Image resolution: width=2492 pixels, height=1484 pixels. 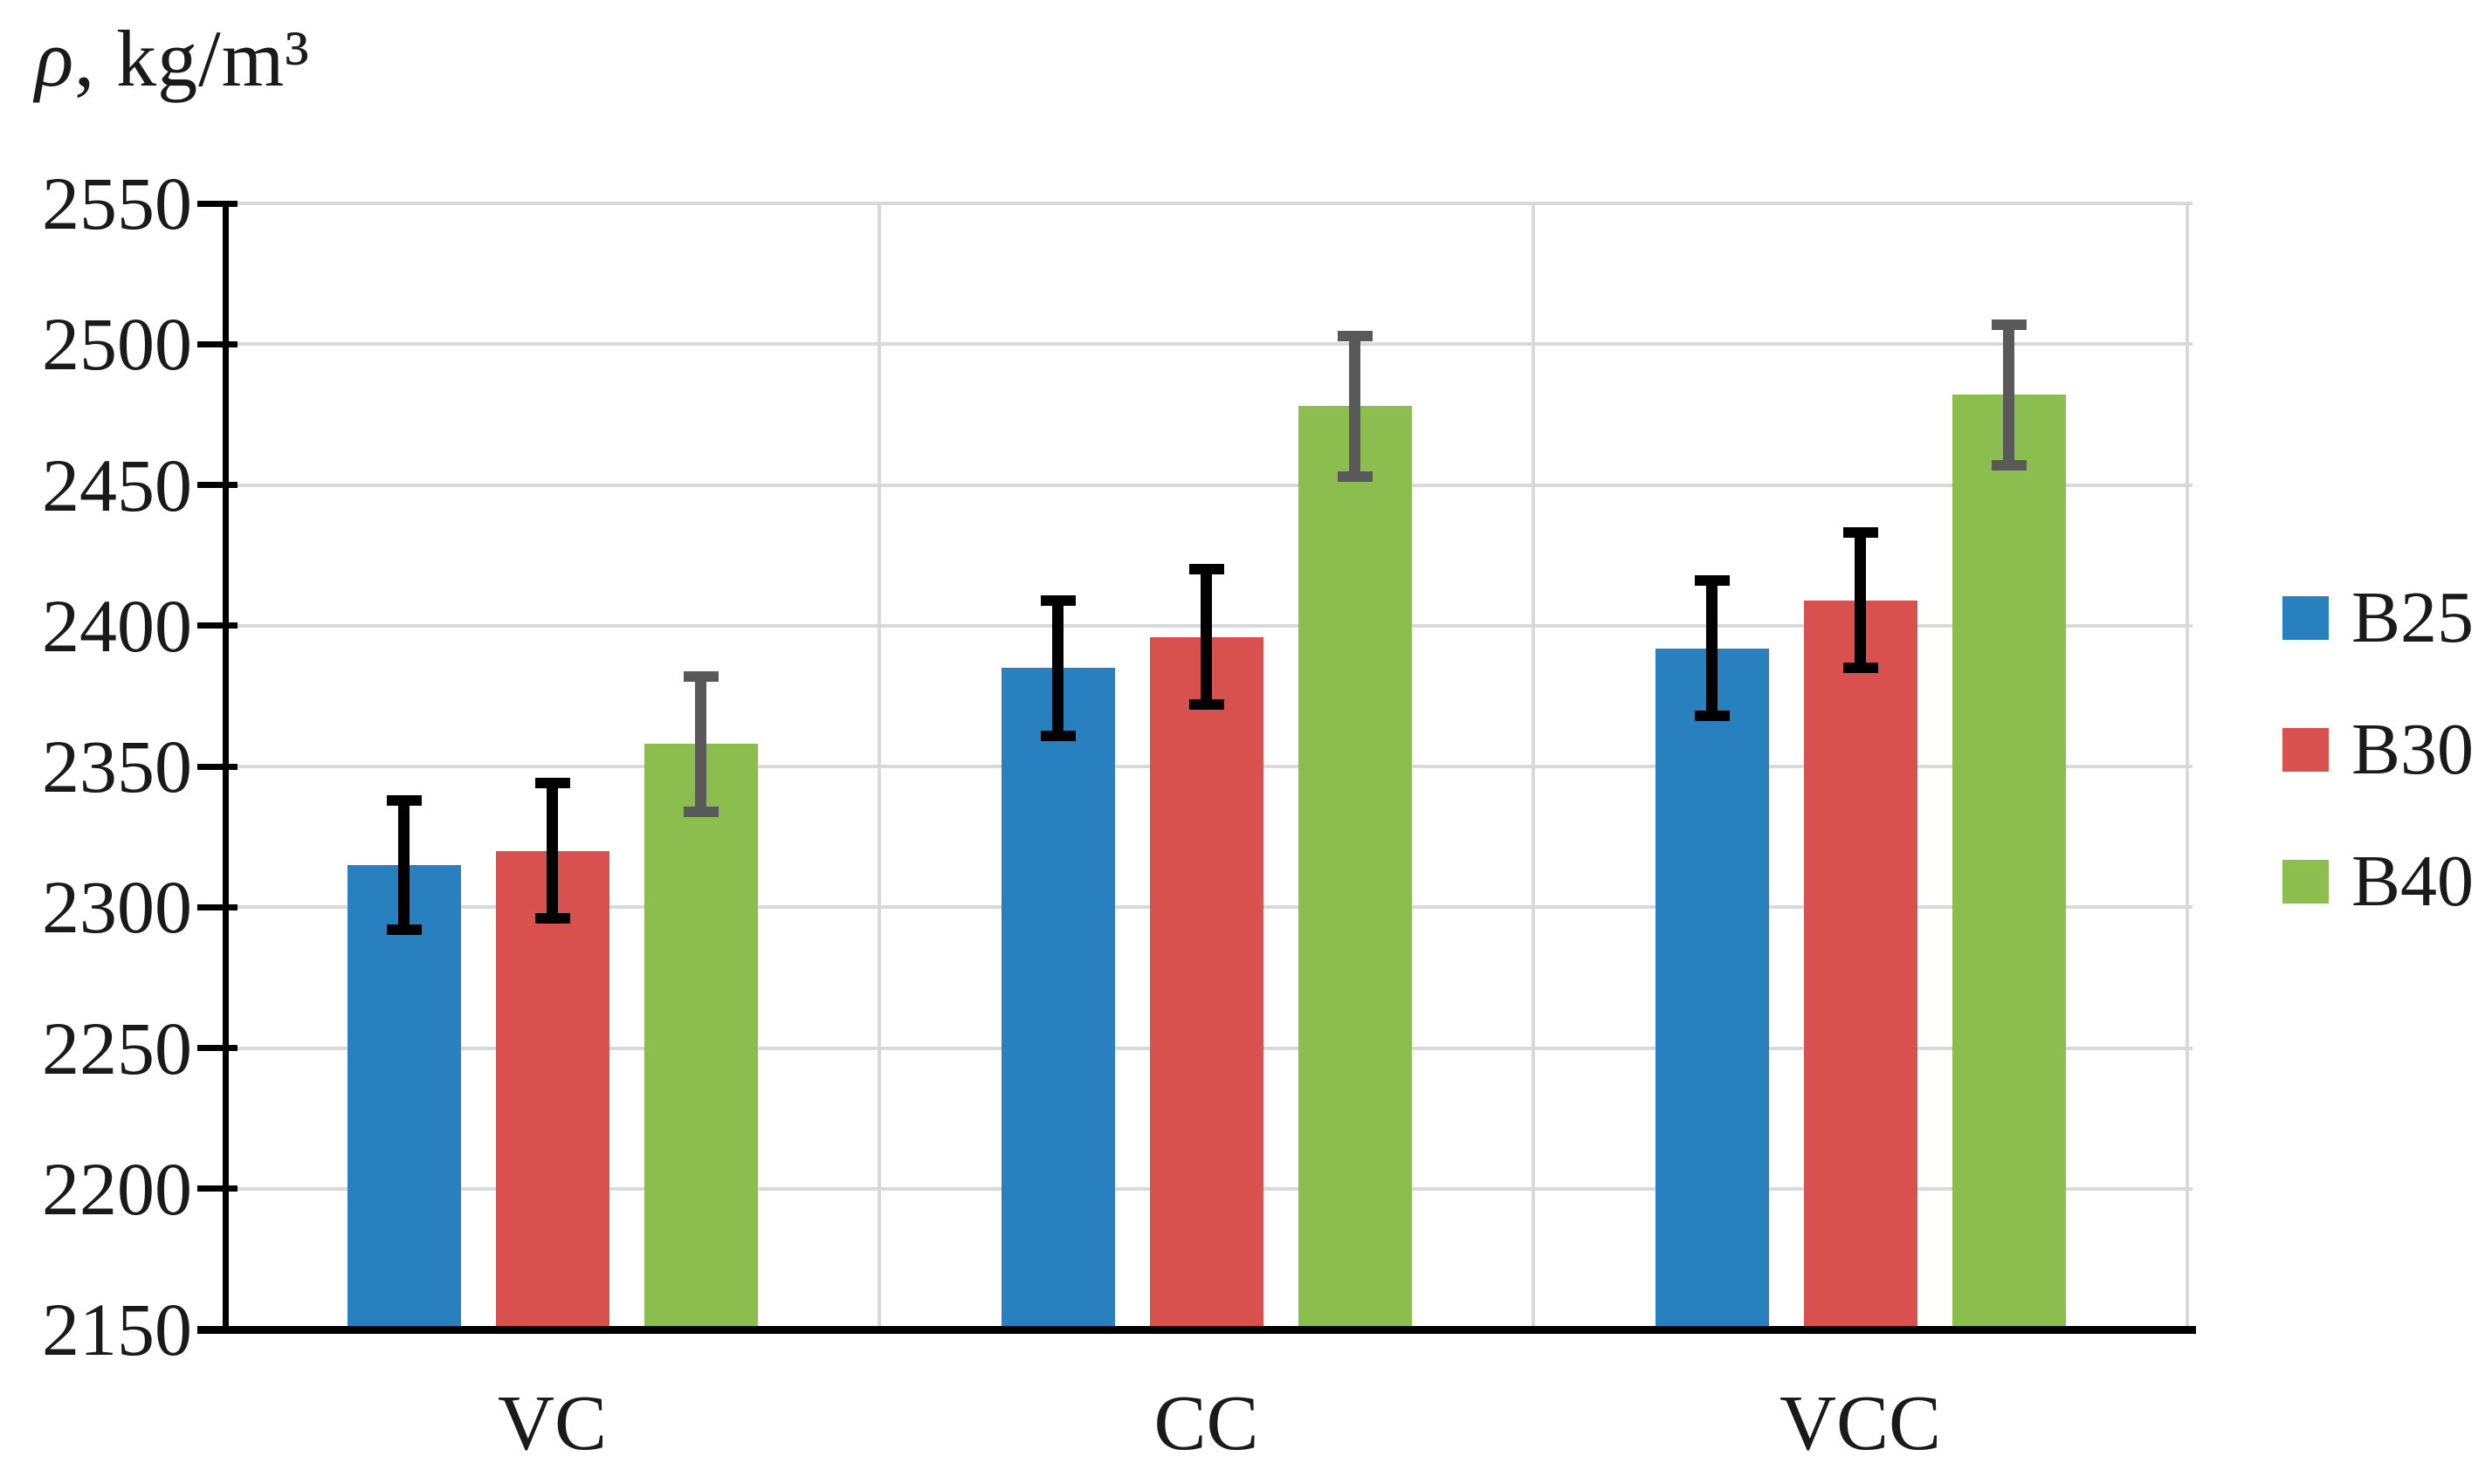 I want to click on y-tick-label-2400: 2400, so click(x=117, y=625).